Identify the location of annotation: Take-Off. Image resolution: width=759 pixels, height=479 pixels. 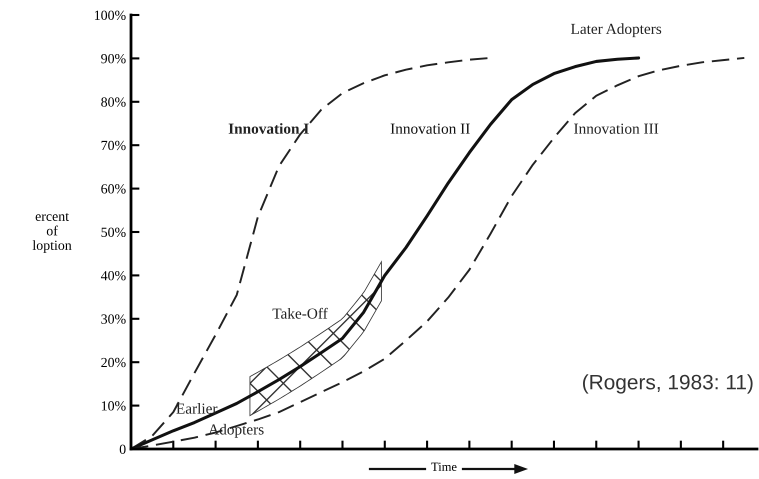
(300, 313).